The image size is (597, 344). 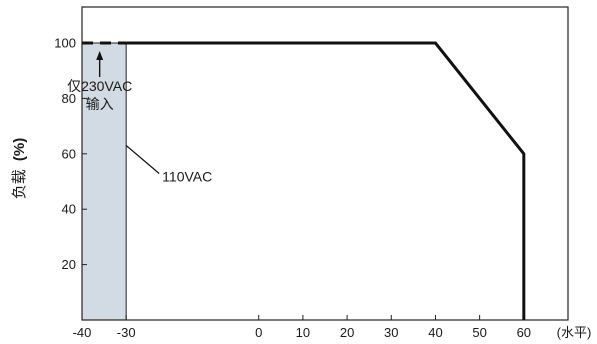 I want to click on annotation-110vac-label: 110VAC, so click(x=187, y=176).